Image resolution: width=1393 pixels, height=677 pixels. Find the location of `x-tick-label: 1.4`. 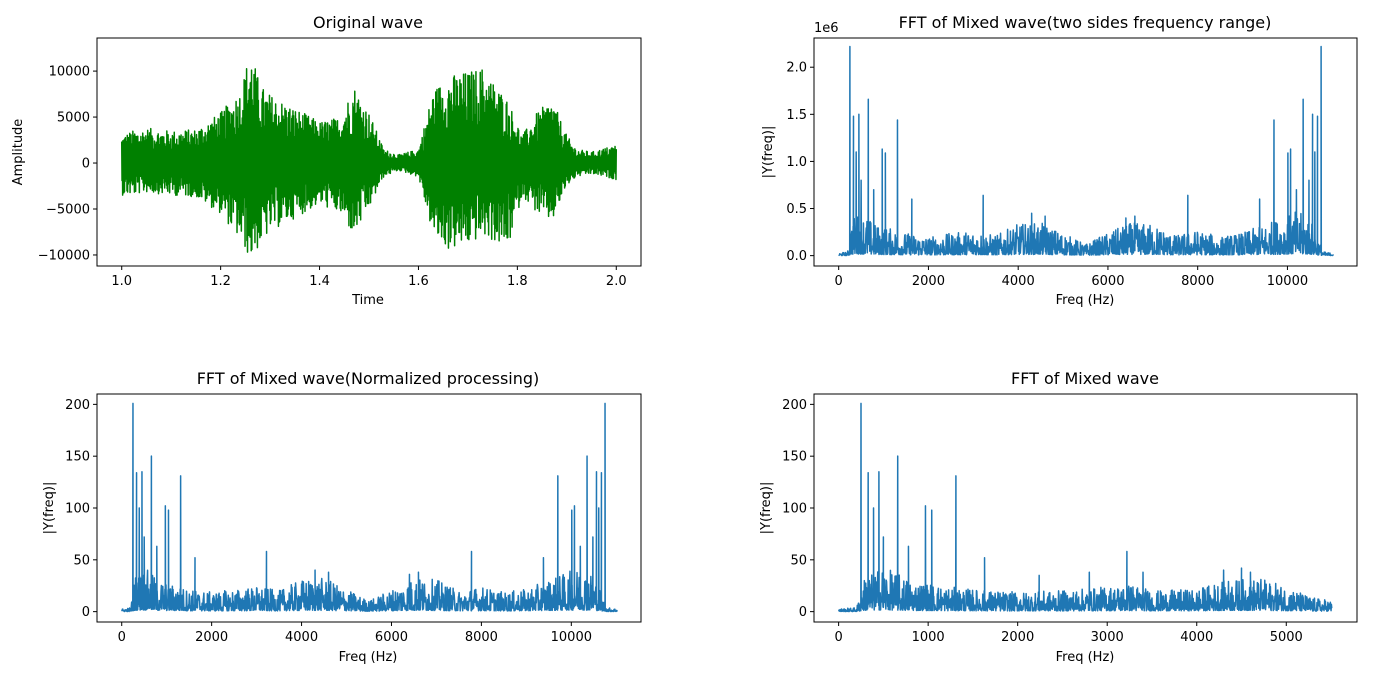

x-tick-label: 1.4 is located at coordinates (319, 281).